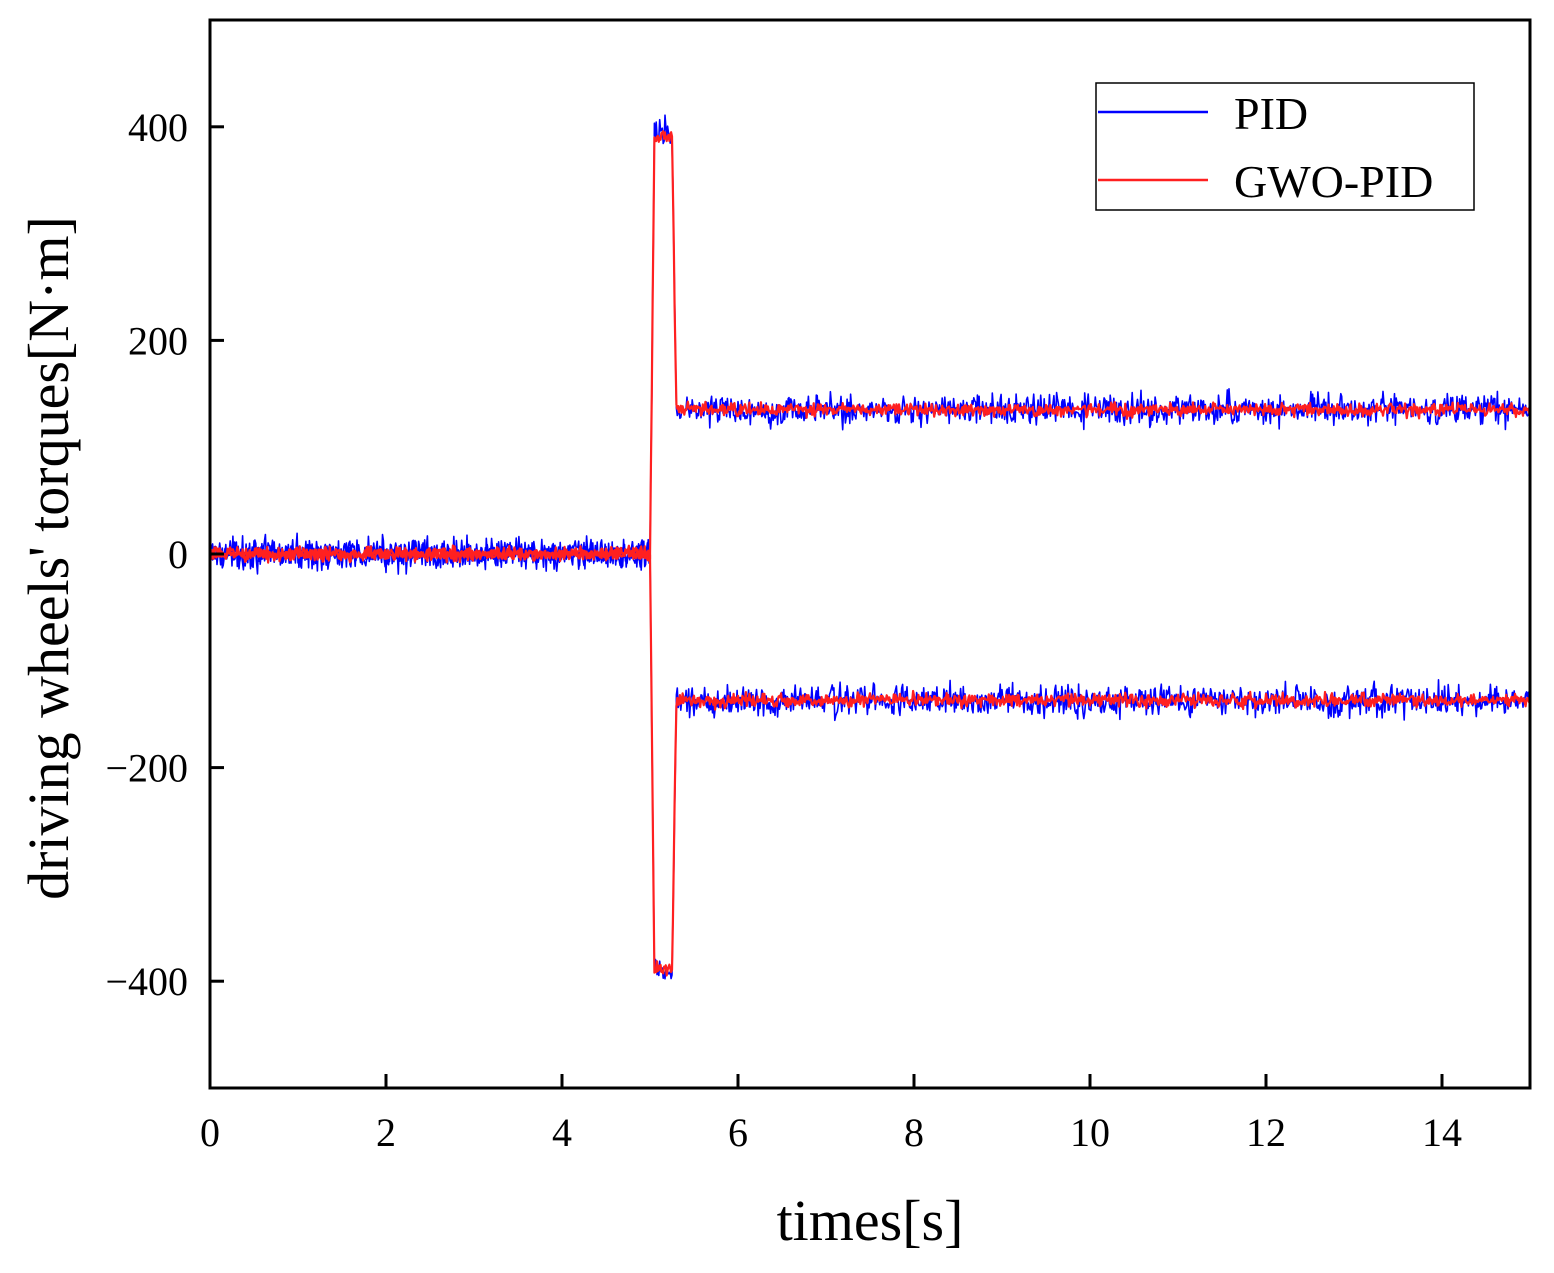 This screenshot has height=1273, width=1554. Describe the element at coordinates (158, 340) in the screenshot. I see `y-tick-label: 200` at that location.